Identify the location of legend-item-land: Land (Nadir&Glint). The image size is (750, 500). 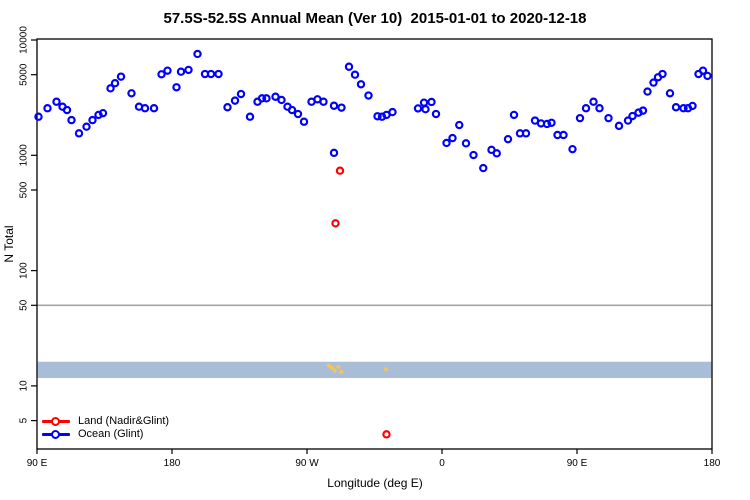
(105, 421).